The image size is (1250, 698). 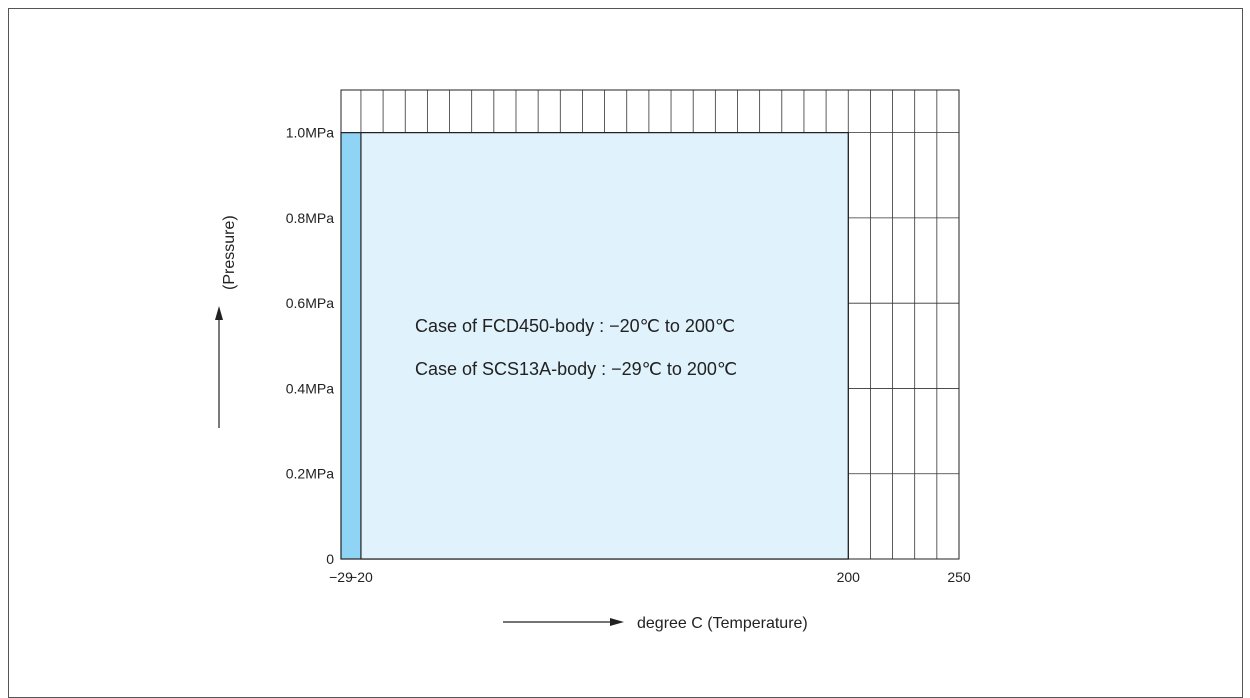 I want to click on x-axis-title: degree C (Temperature), so click(x=655, y=623).